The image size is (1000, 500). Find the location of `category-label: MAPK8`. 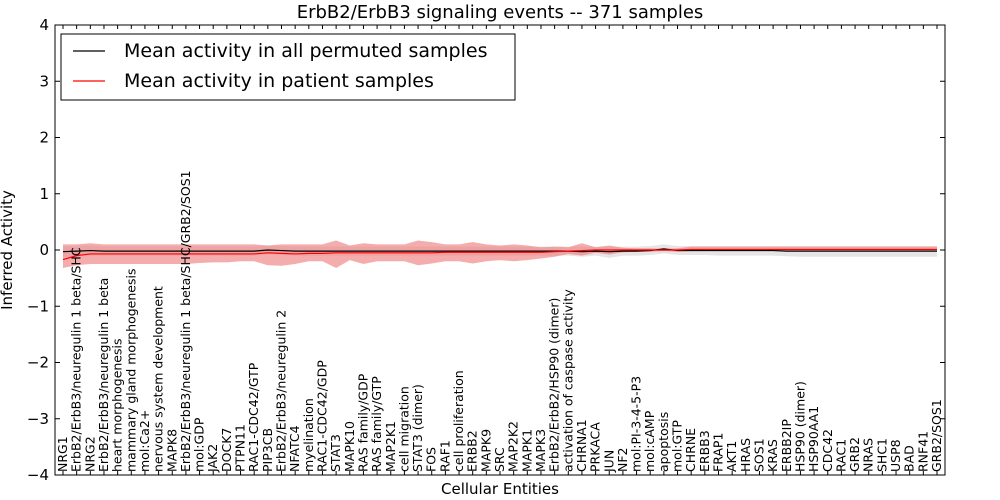

category-label: MAPK8 is located at coordinates (171, 450).